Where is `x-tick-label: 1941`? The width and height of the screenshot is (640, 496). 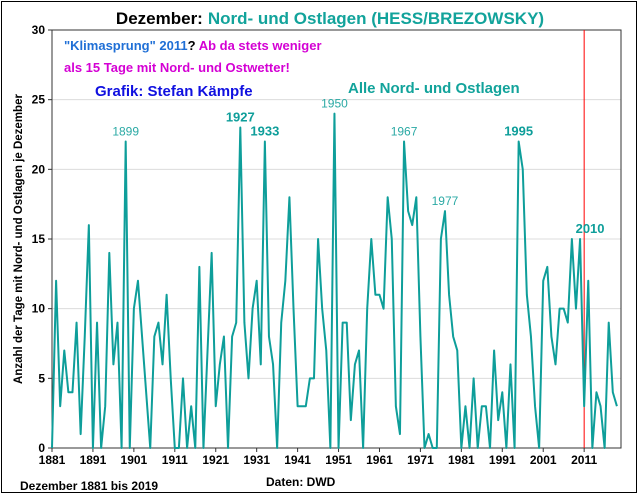 x-tick-label: 1941 is located at coordinates (297, 460).